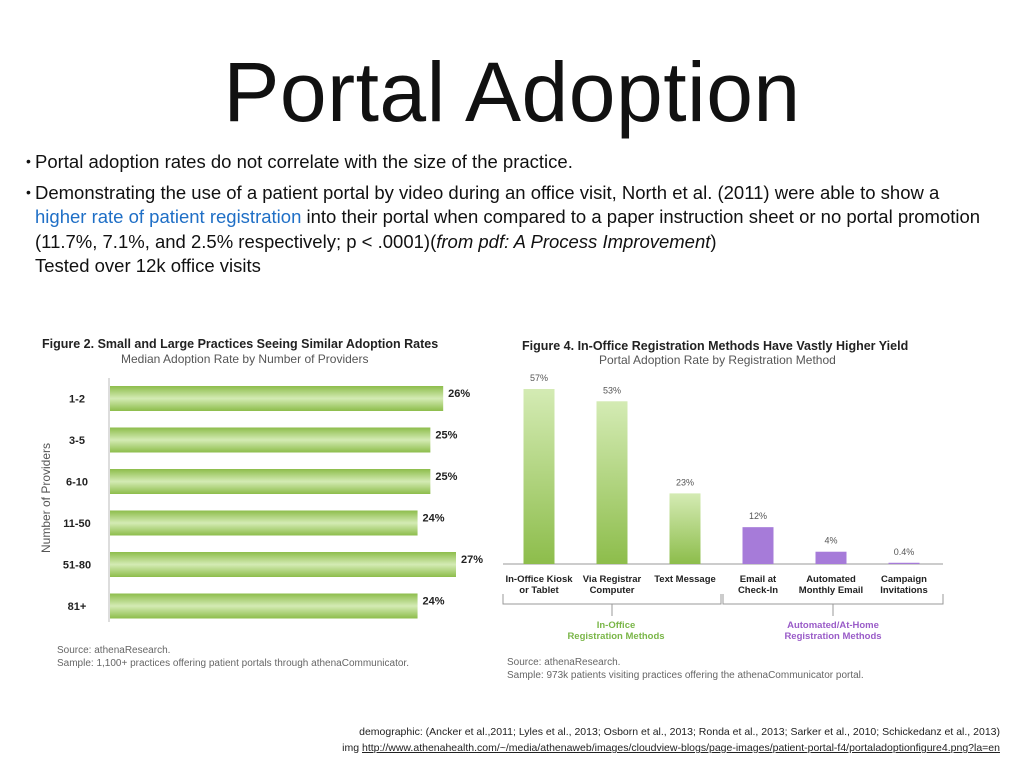  What do you see at coordinates (685, 482) in the screenshot?
I see `value-label: 23%` at bounding box center [685, 482].